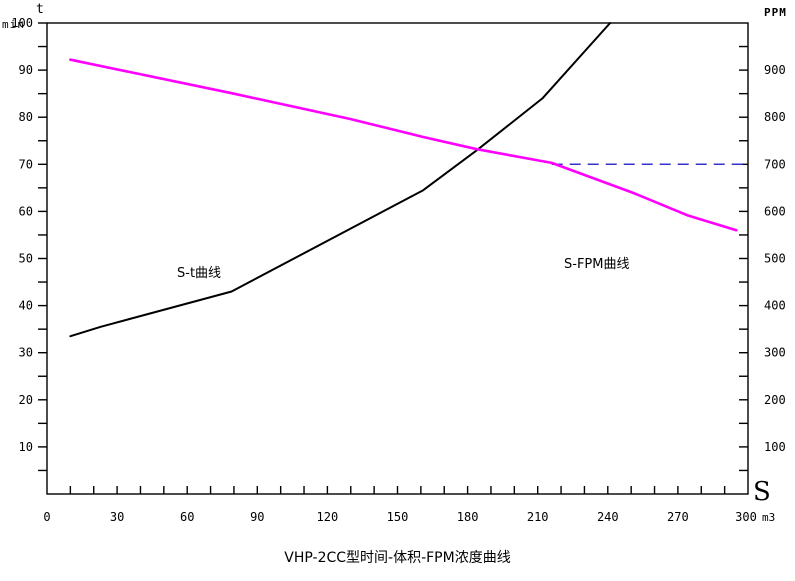  Describe the element at coordinates (775, 12) in the screenshot. I see `right-axis-title: PPM` at that location.